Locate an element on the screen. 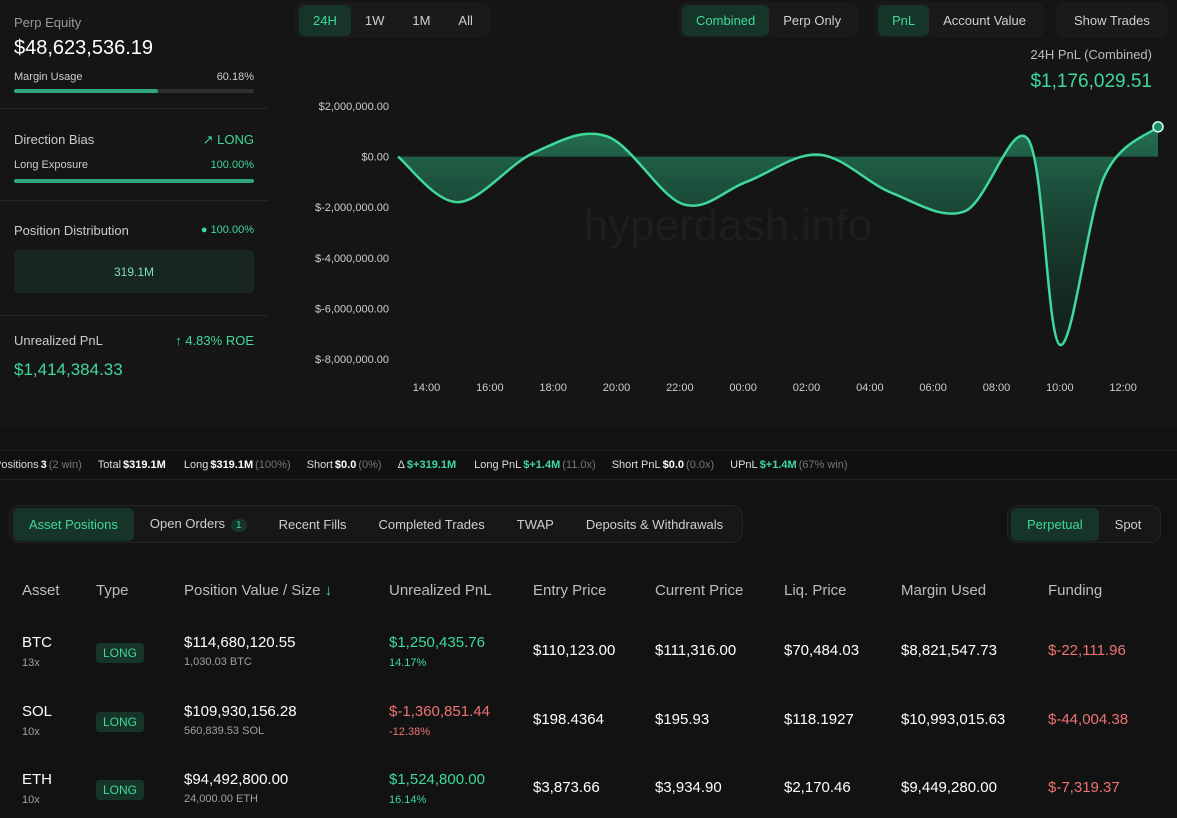 Image resolution: width=1177 pixels, height=818 pixels. tab: TWAP is located at coordinates (535, 524).